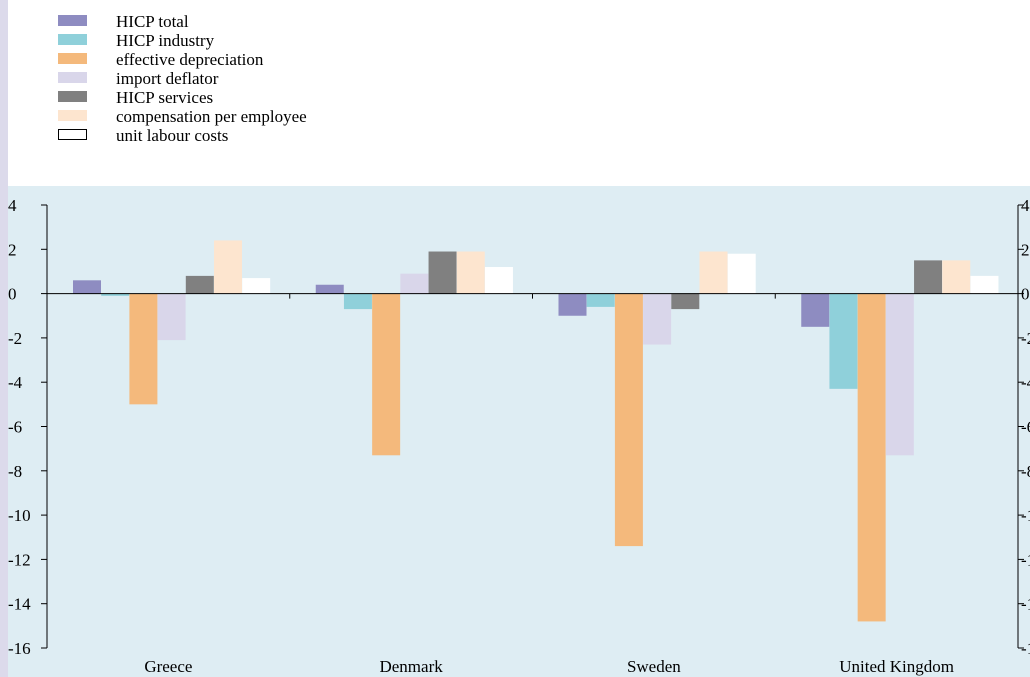  Describe the element at coordinates (167, 78) in the screenshot. I see `legend-label: import deflator` at that location.